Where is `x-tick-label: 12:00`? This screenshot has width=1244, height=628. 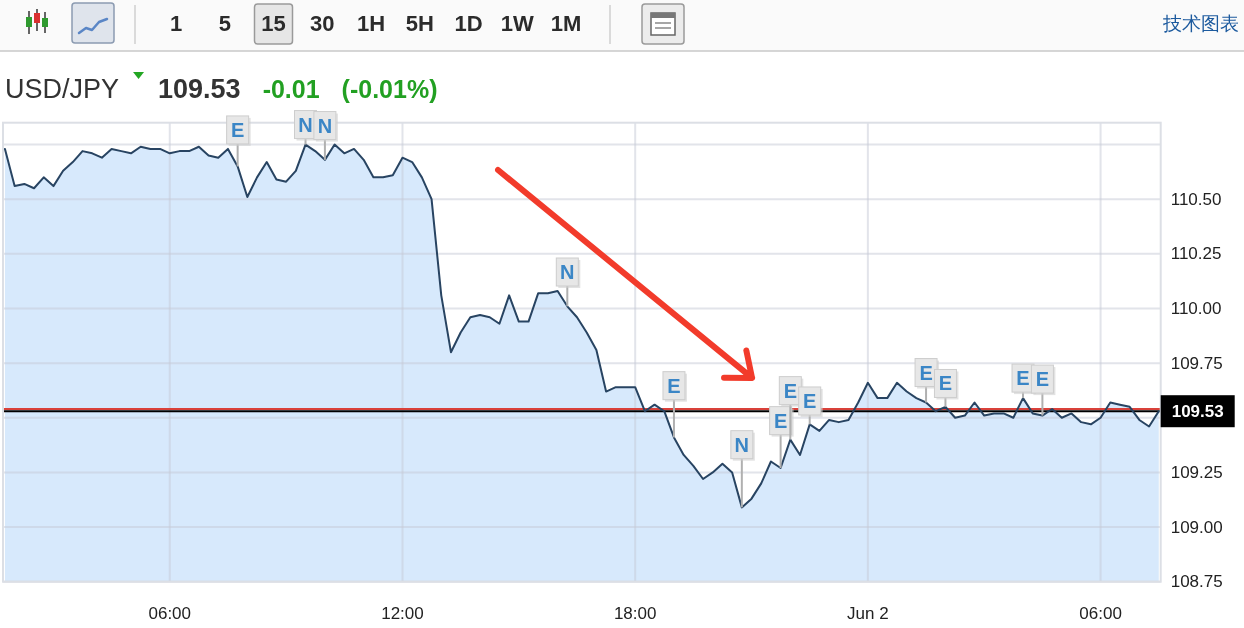
x-tick-label: 12:00 is located at coordinates (402, 613).